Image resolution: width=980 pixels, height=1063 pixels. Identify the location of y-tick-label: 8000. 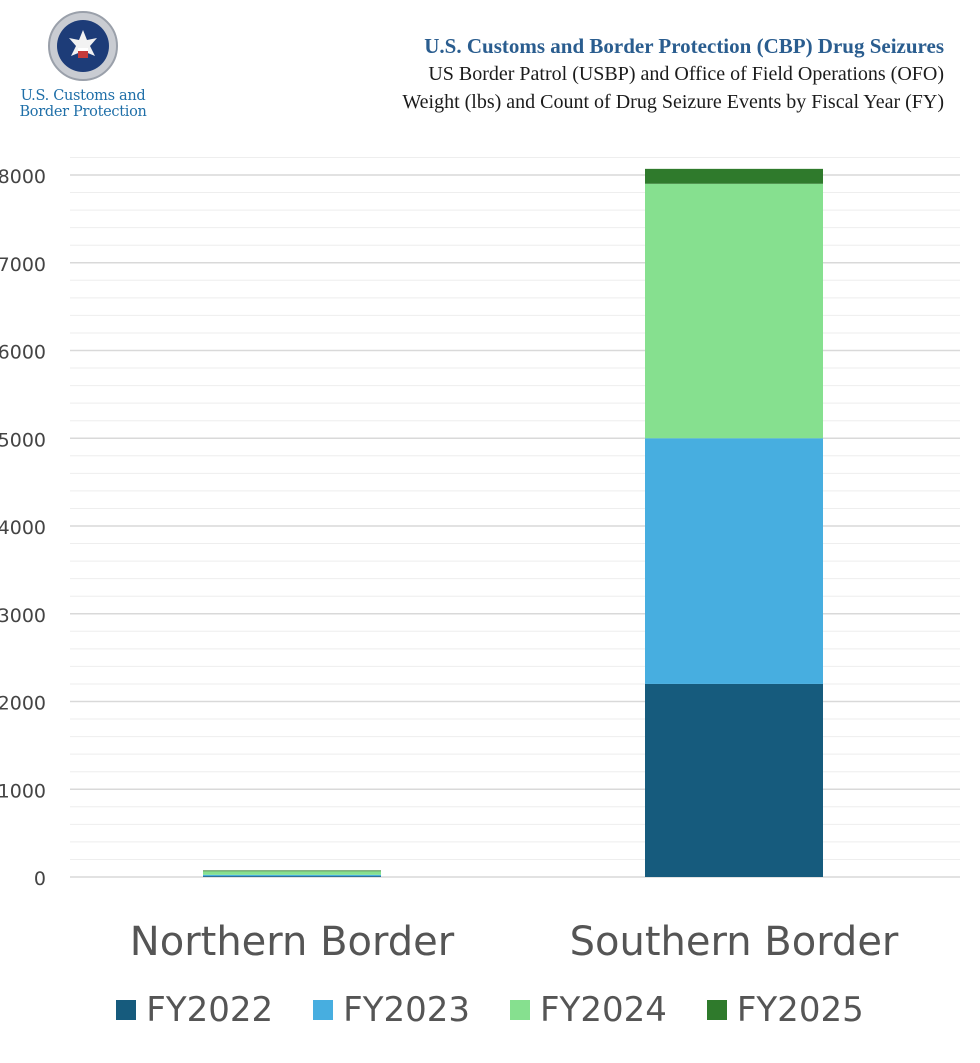
(23, 177).